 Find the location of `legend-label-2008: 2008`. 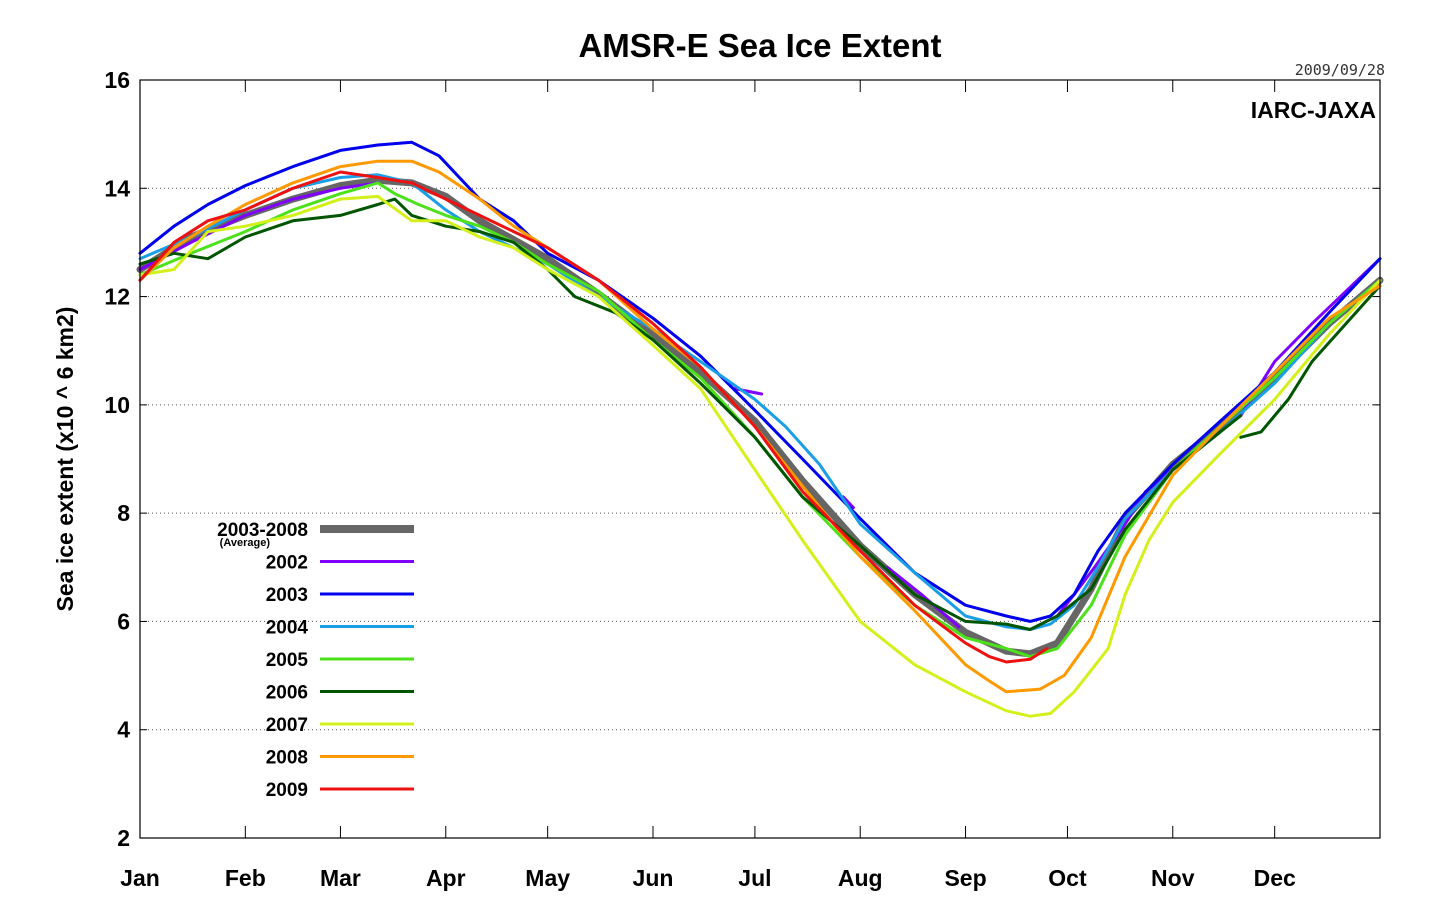

legend-label-2008: 2008 is located at coordinates (287, 758).